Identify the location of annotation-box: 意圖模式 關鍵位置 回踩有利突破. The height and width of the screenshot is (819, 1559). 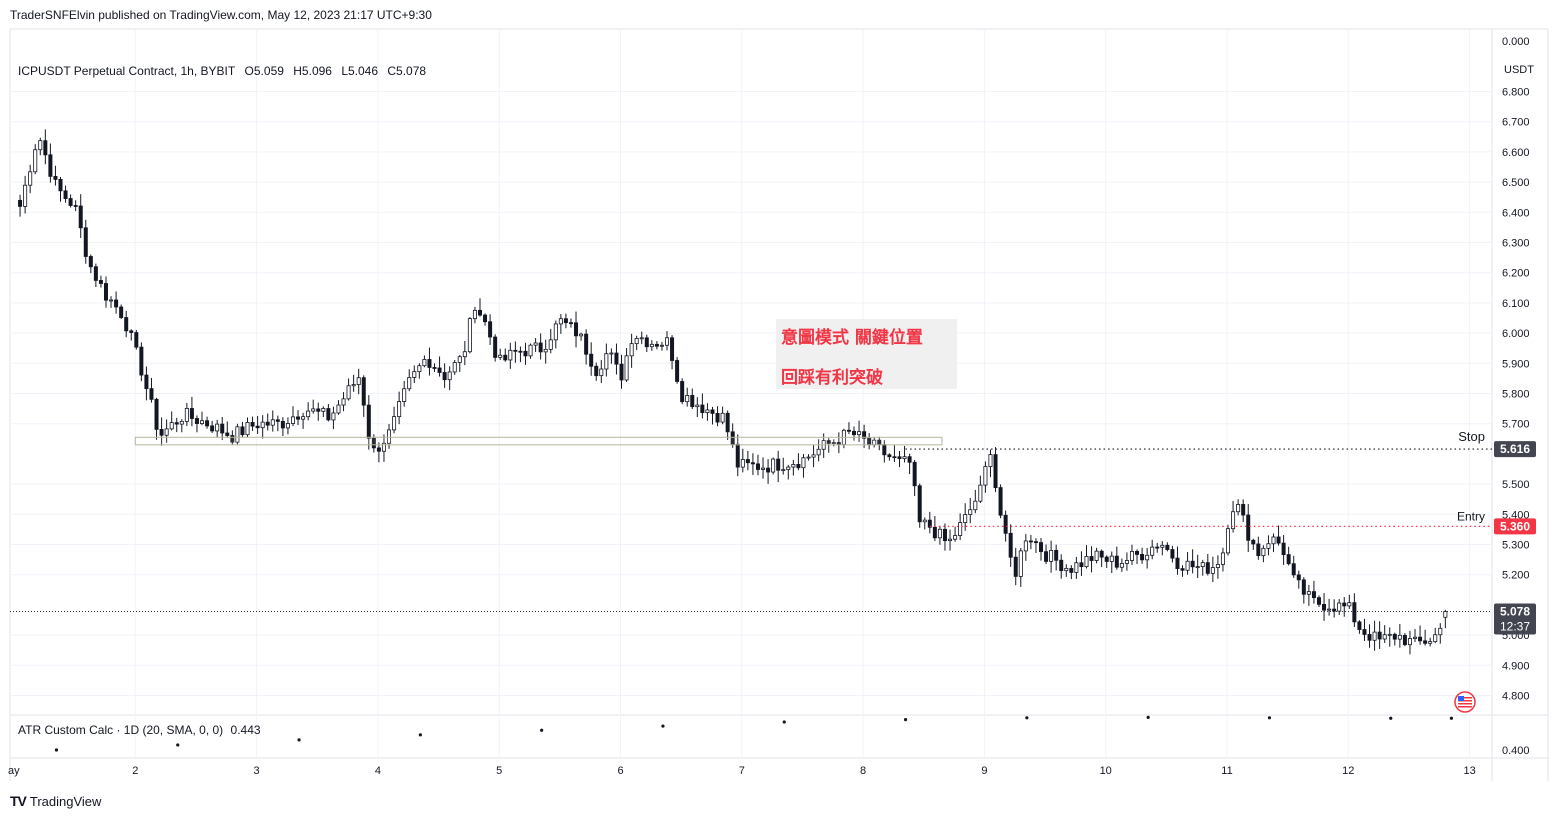
(866, 354).